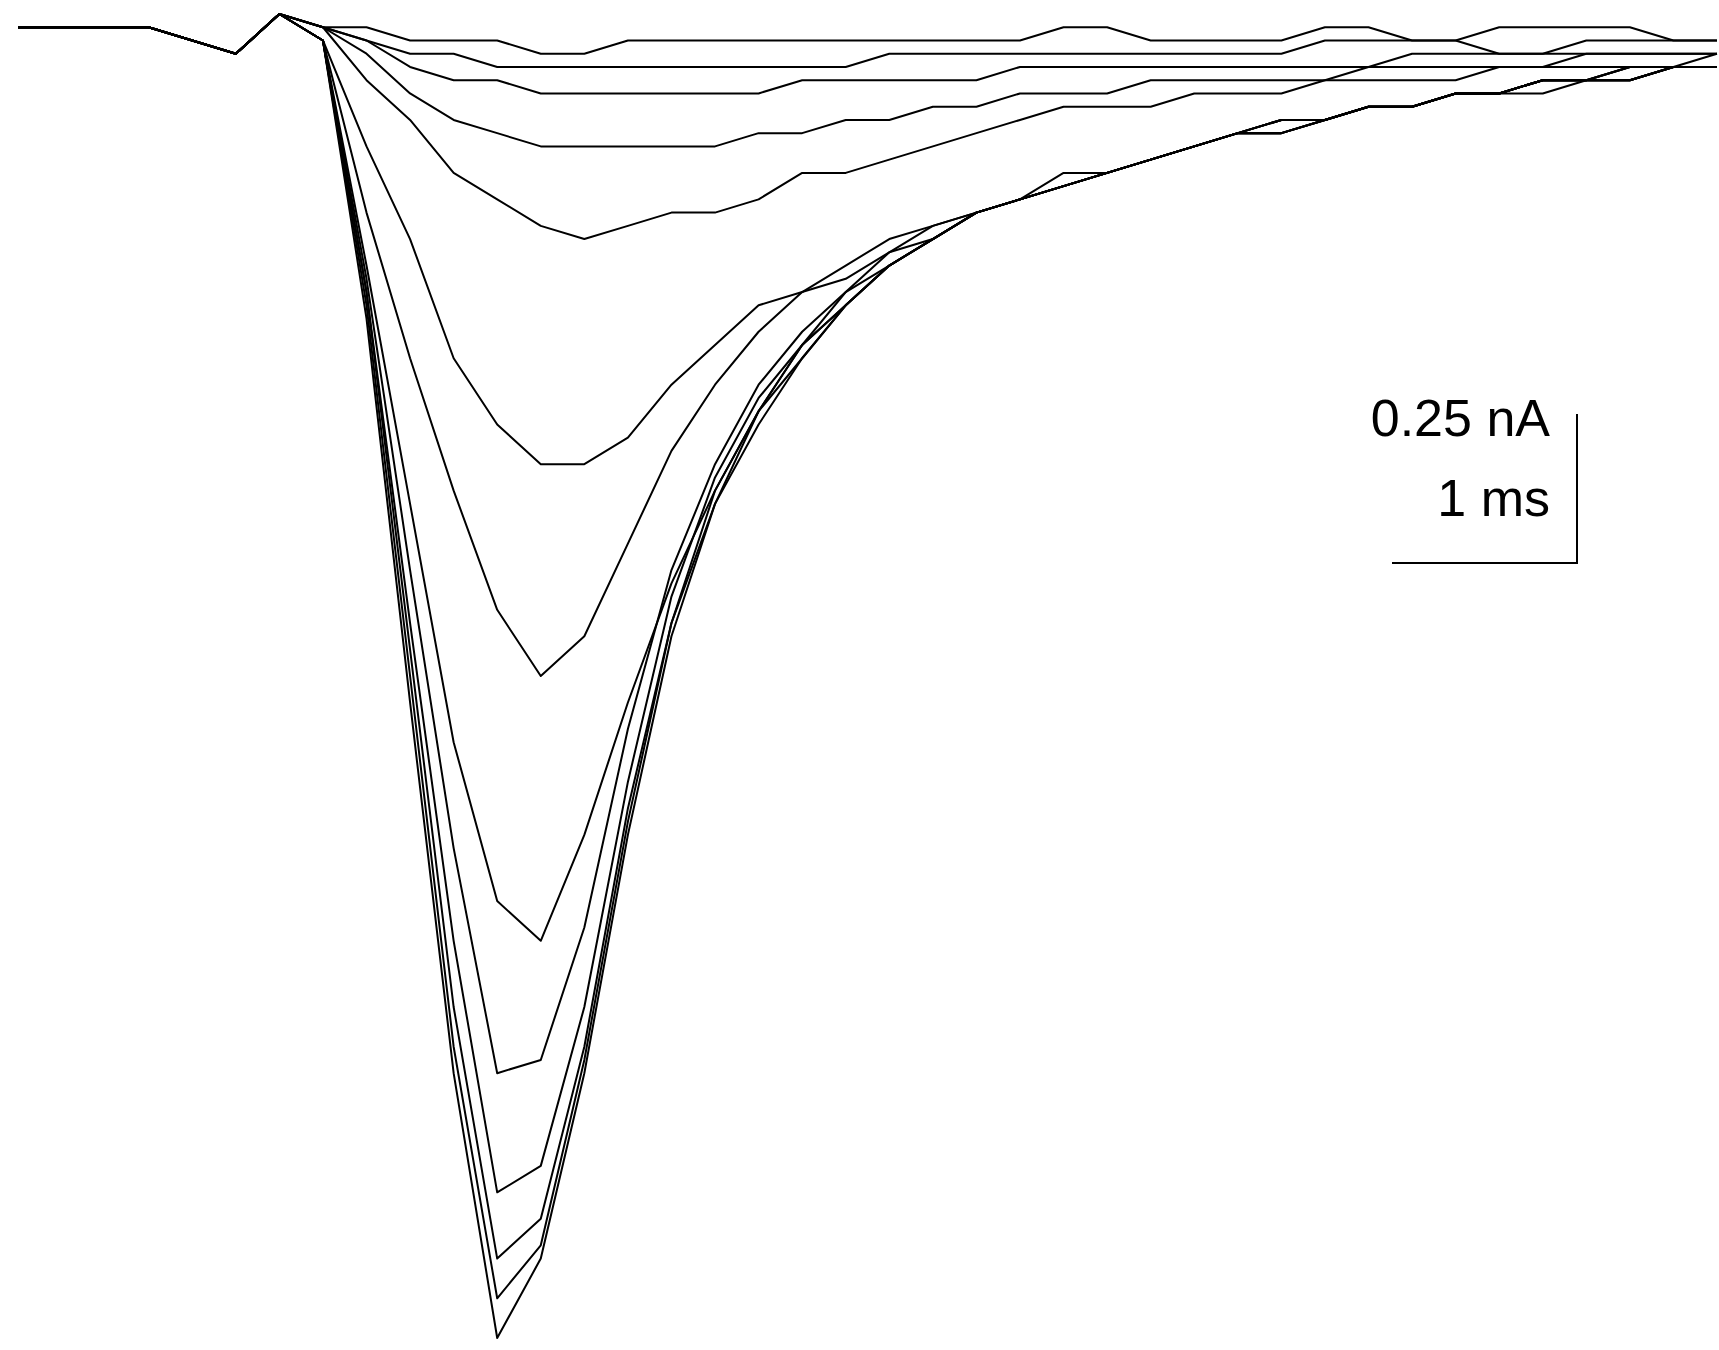 The image size is (1719, 1350). What do you see at coordinates (1460, 418) in the screenshot?
I see `annotation: 0.25 nA` at bounding box center [1460, 418].